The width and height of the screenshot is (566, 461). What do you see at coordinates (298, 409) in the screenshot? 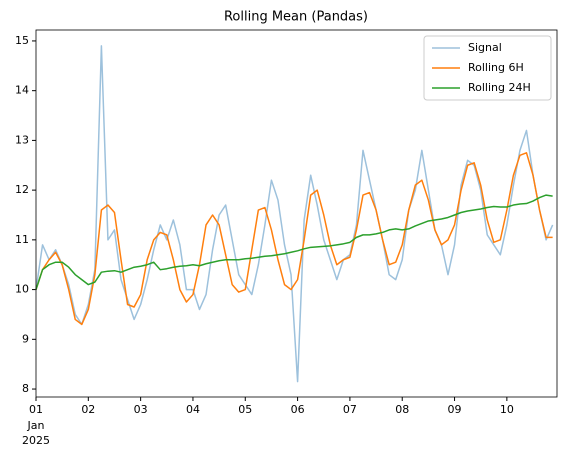
I see `x-tick-label: 06` at bounding box center [298, 409].